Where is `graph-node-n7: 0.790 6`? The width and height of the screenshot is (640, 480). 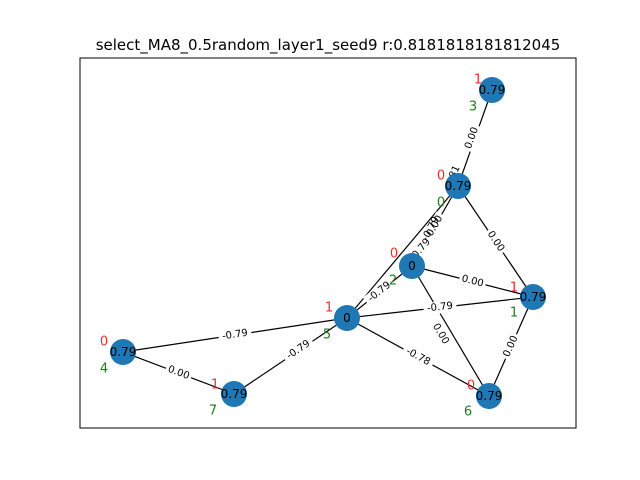
graph-node-n7: 0.790 6 is located at coordinates (483, 399).